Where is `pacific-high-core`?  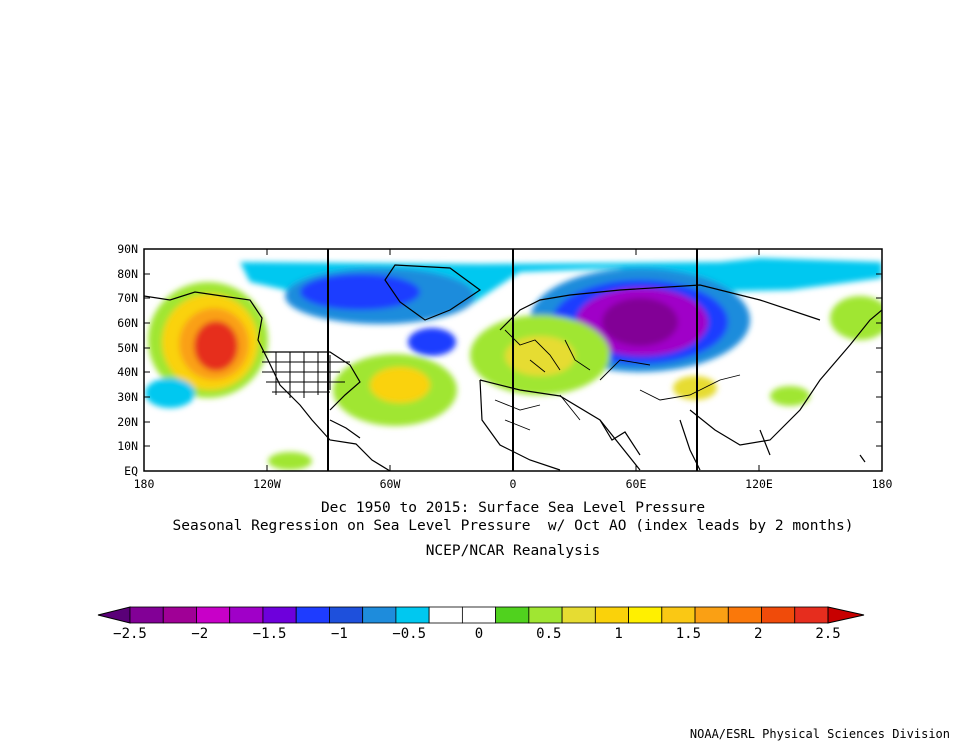 pacific-high-core is located at coordinates (216, 346).